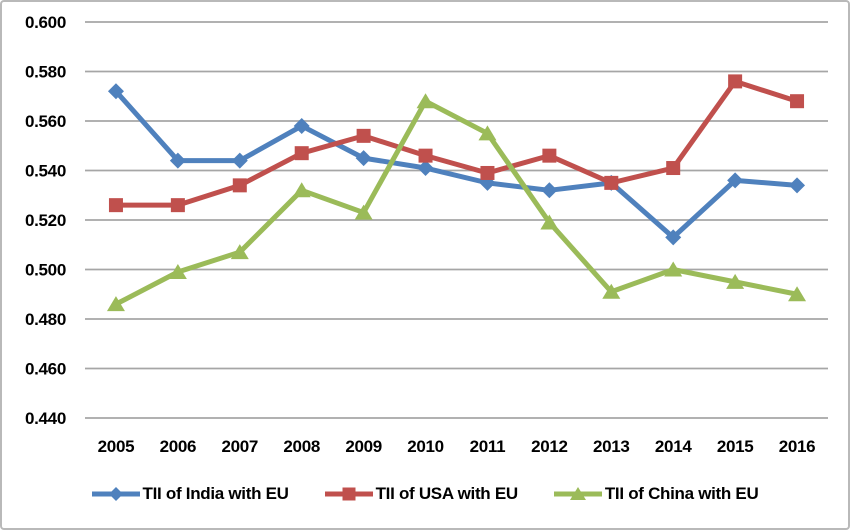  What do you see at coordinates (45, 270) in the screenshot?
I see `y-tick-label: 0.500` at bounding box center [45, 270].